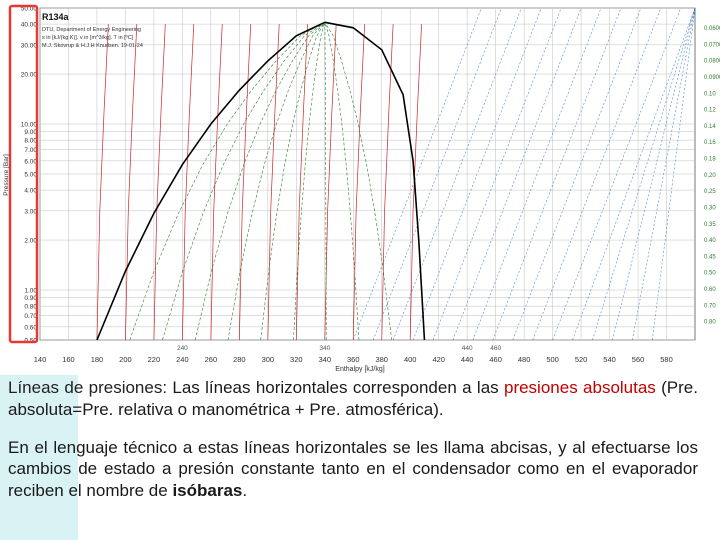 The image size is (720, 540). Describe the element at coordinates (710, 127) in the screenshot. I see `right-side-label: 0.14` at that location.